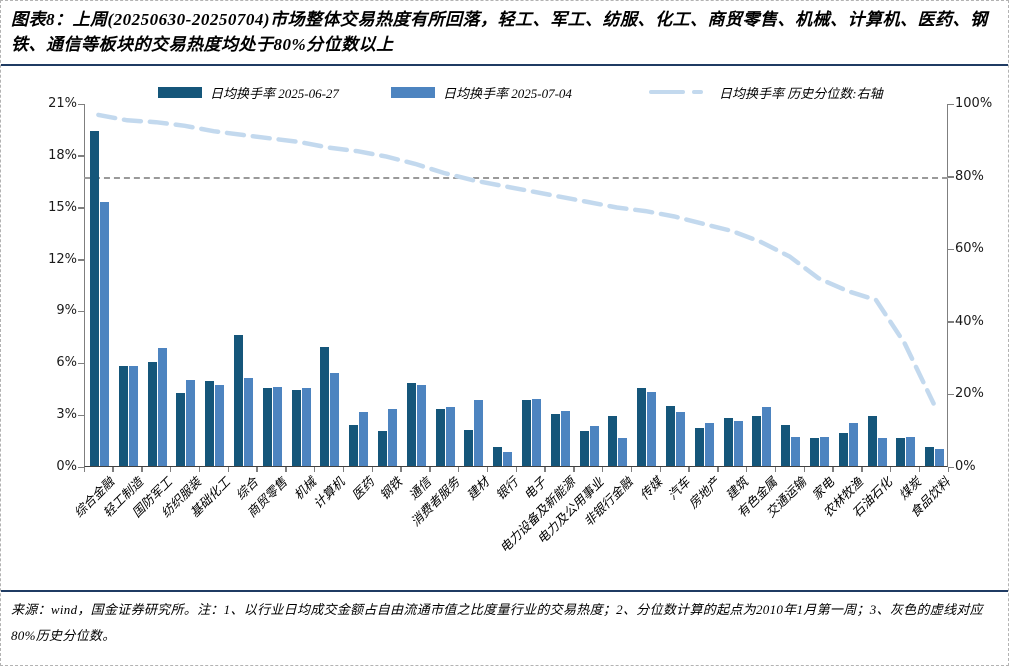  What do you see at coordinates (709, 444) in the screenshot?
I see `bar-07-04-房地产` at bounding box center [709, 444].